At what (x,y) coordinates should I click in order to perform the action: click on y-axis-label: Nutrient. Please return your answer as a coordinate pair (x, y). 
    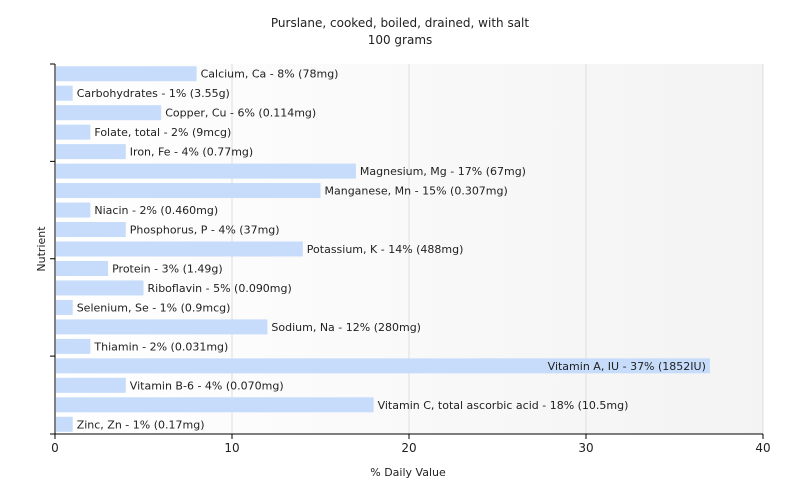
    Looking at the image, I should click on (41, 249).